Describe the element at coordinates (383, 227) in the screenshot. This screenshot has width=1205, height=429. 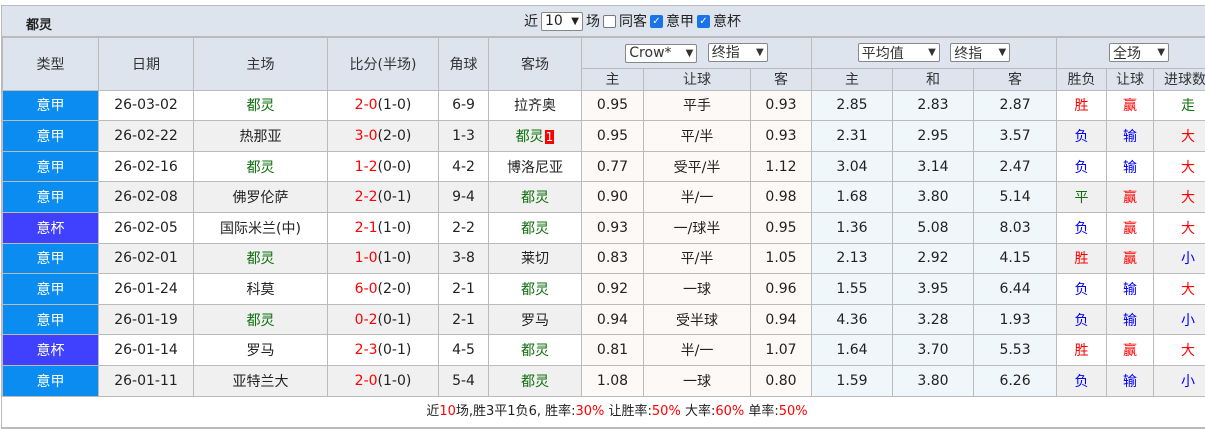
I see `match-score: 2-1(1-0)` at that location.